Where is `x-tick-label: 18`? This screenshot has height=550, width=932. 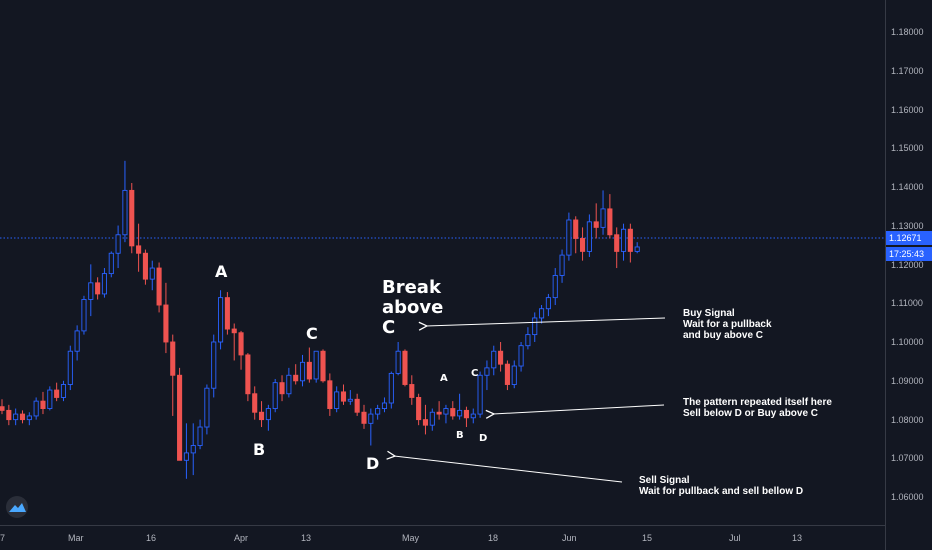 x-tick-label: 18 is located at coordinates (493, 538).